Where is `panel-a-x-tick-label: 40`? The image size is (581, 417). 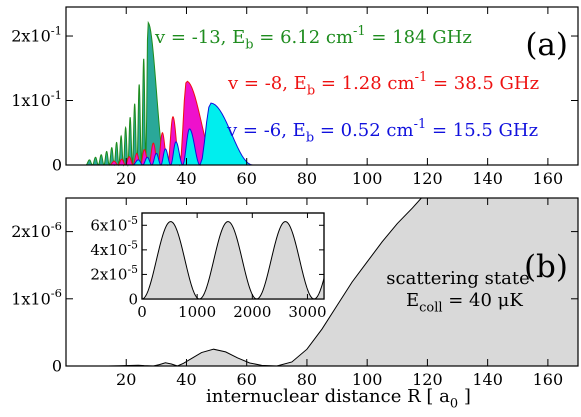 panel-a-x-tick-label: 40 is located at coordinates (186, 178).